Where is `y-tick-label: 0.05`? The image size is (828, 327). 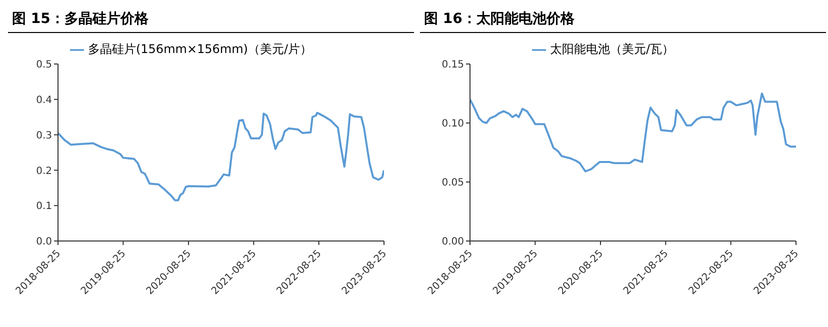 y-tick-label: 0.05 is located at coordinates (453, 183).